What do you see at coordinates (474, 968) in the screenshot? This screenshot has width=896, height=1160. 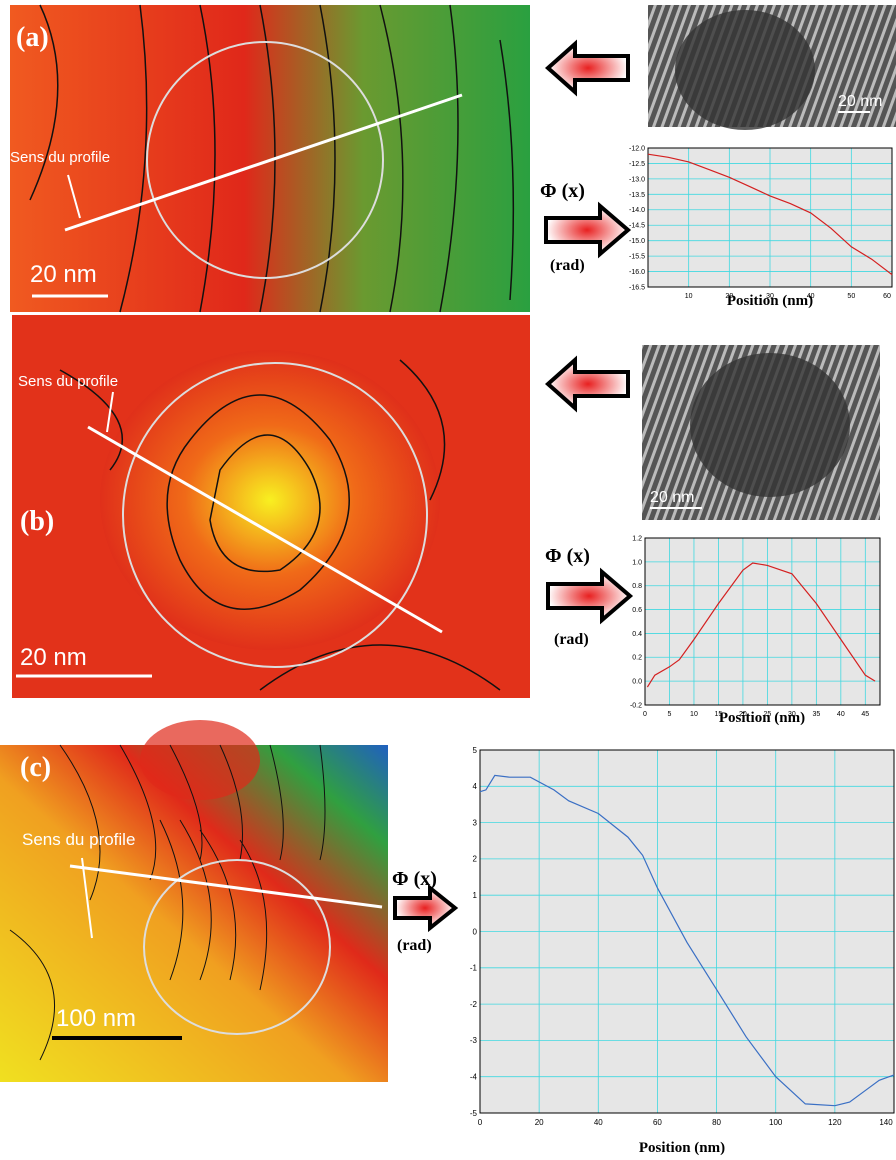 I see `y-tick-label: -1` at bounding box center [474, 968].